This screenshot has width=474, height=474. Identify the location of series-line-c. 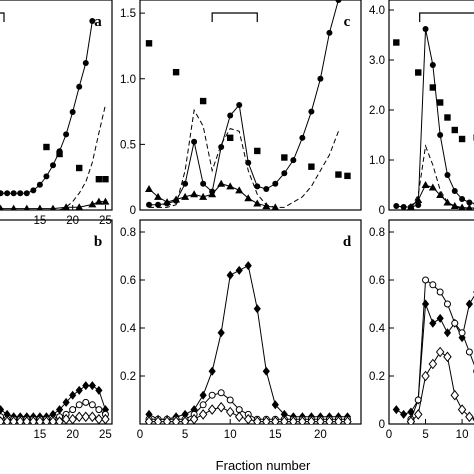
(244, 158).